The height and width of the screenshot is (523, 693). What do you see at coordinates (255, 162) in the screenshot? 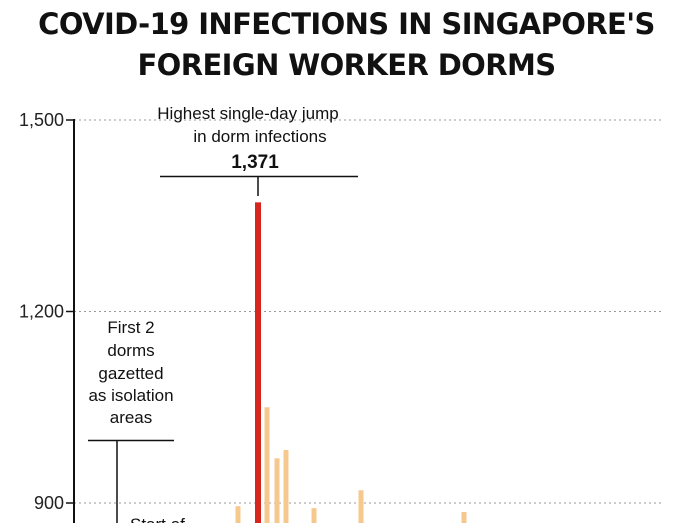
I see `peak-value-label: 1,371` at bounding box center [255, 162].